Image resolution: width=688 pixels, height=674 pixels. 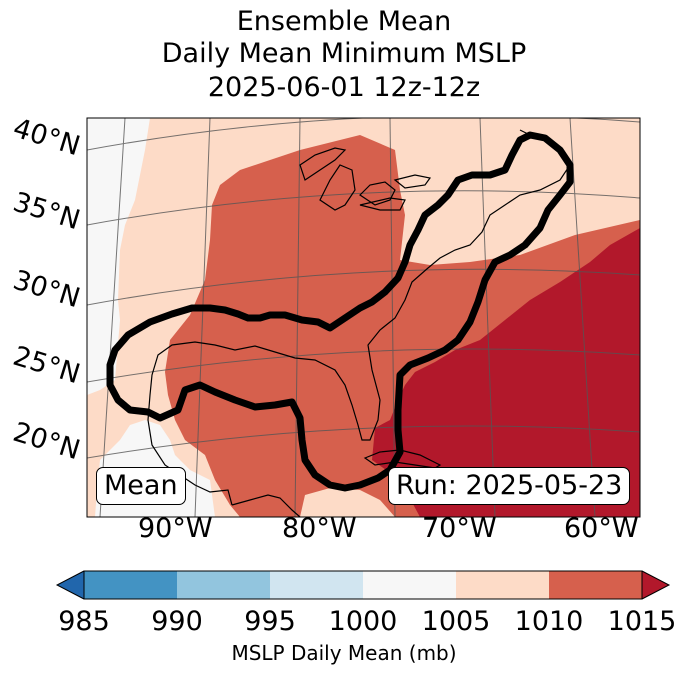 What do you see at coordinates (601, 528) in the screenshot?
I see `lon-label-60: 60°W` at bounding box center [601, 528].